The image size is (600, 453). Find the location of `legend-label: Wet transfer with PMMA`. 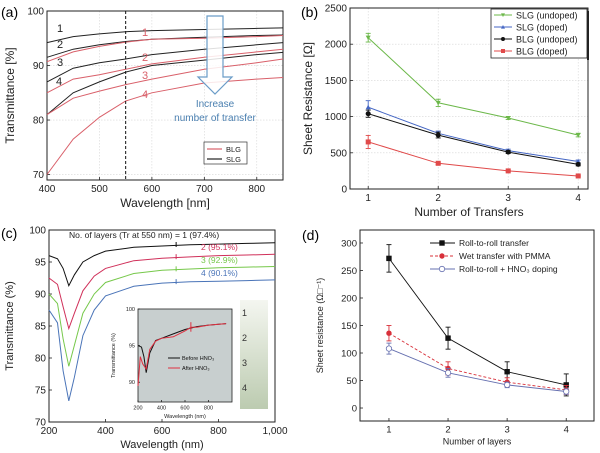

legend-label: Wet transfer with PMMA is located at coordinates (505, 256).